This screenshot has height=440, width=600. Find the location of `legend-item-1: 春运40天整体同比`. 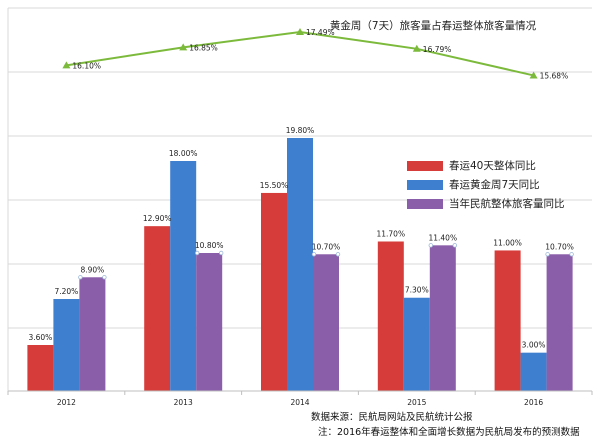

legend-item-1: 春运40天整体同比 is located at coordinates (502, 165).